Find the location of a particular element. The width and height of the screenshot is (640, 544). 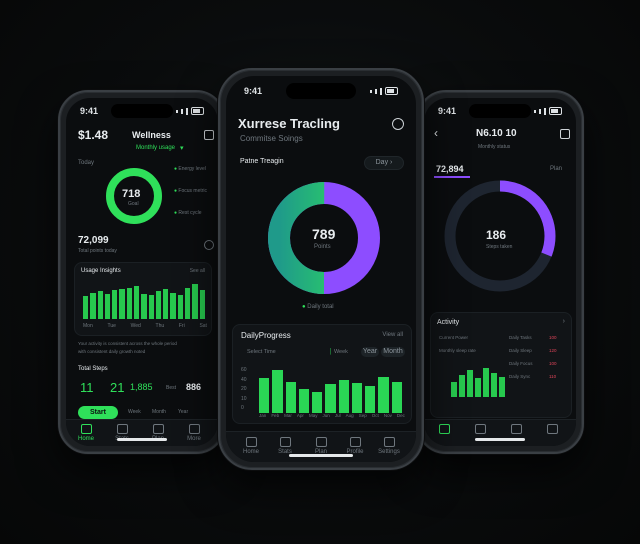

nav-home is located at coordinates (444, 430).